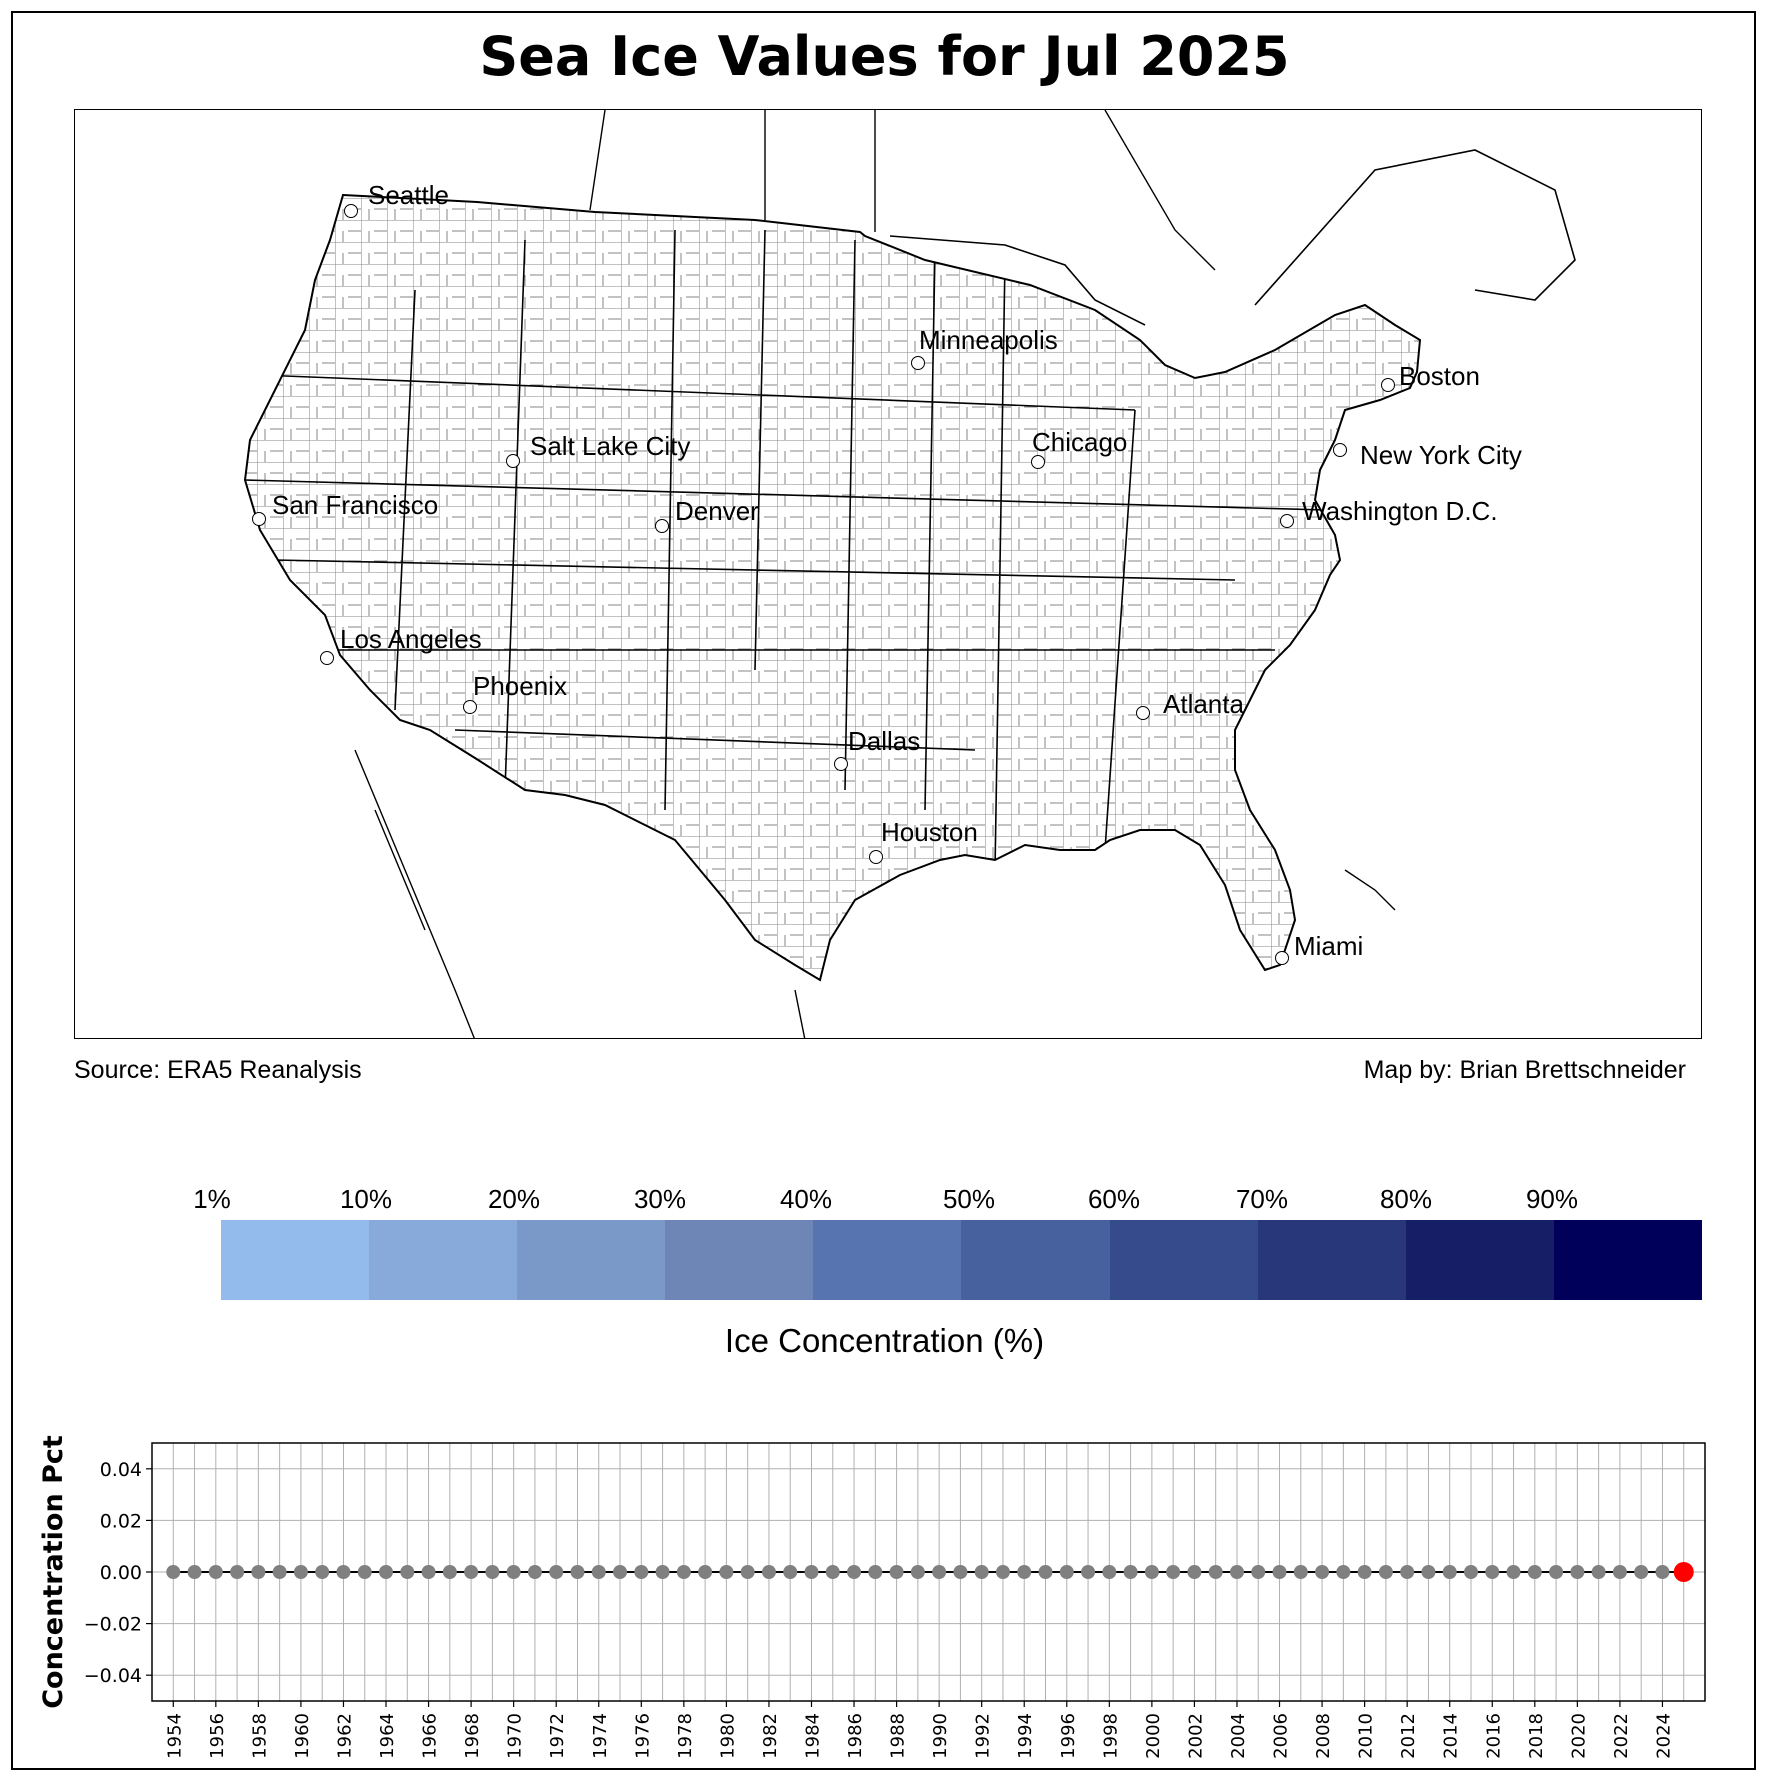 The height and width of the screenshot is (1783, 1769). I want to click on x-tick-label: 1972, so click(557, 1736).